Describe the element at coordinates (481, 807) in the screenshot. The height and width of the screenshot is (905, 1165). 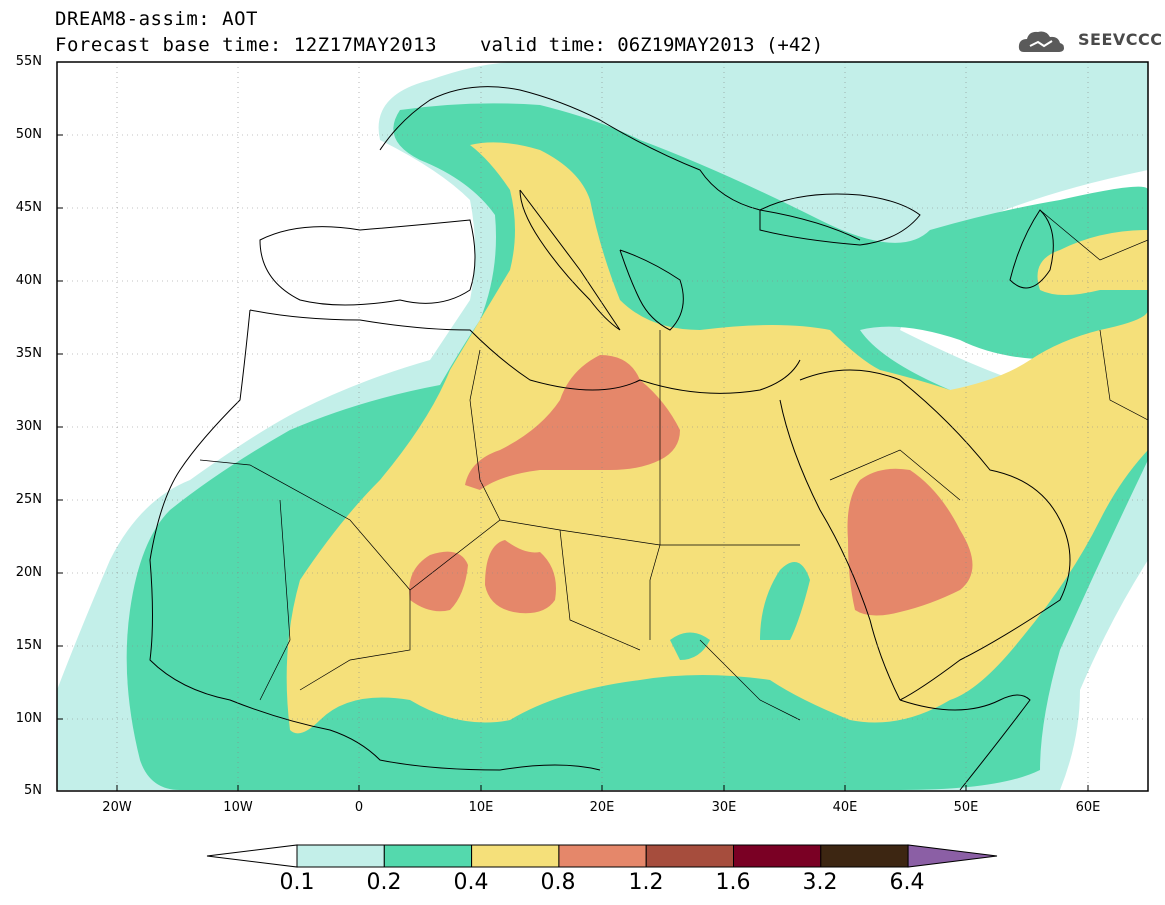
I see `lon-label: 10E` at that location.